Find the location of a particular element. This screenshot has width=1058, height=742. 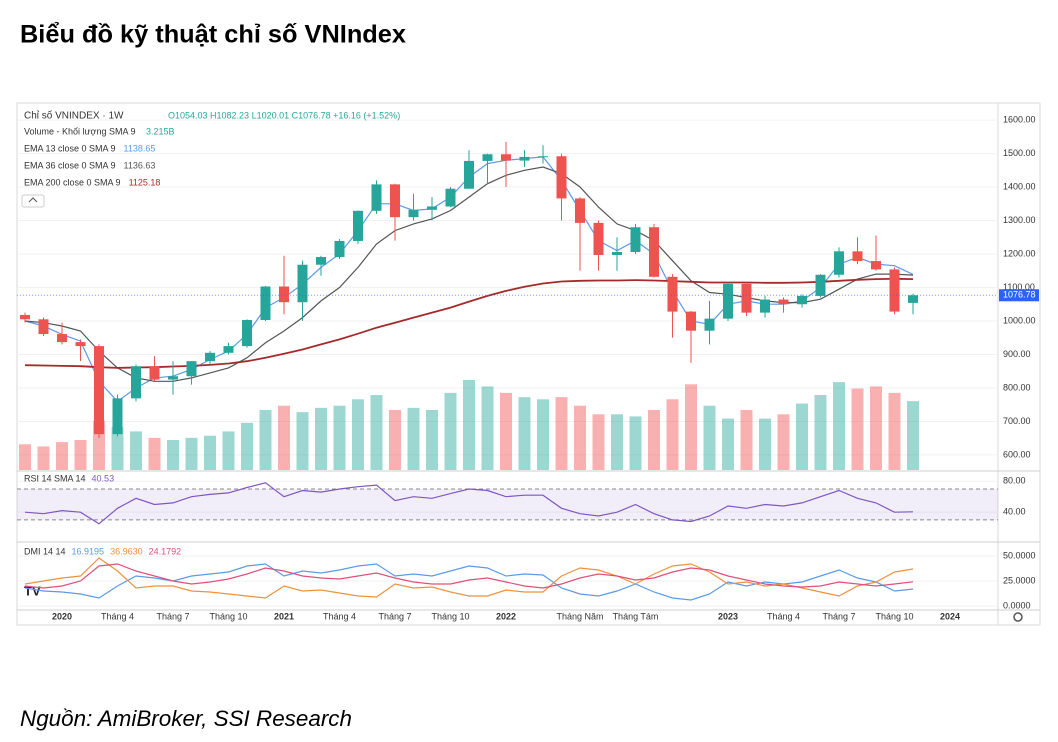

y-tick-label: 1500.00 is located at coordinates (1019, 153).